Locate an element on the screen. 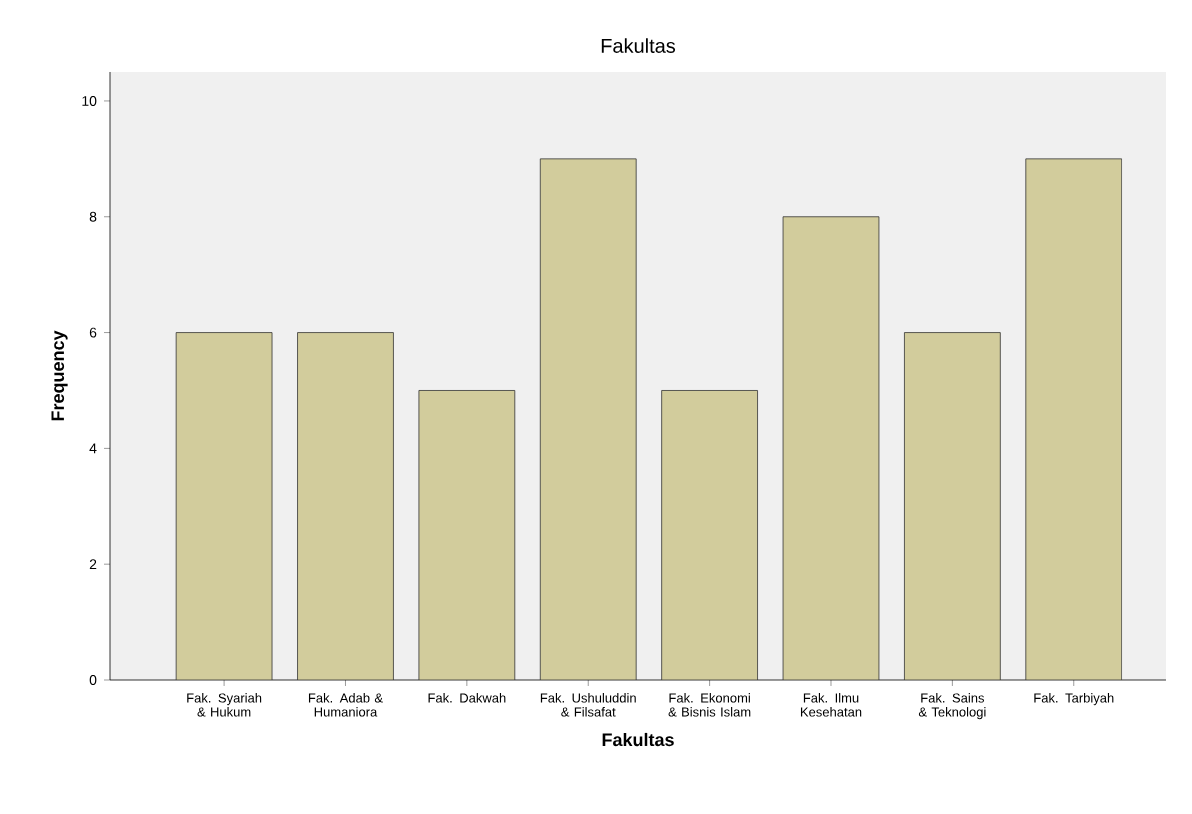 Image resolution: width=1192 pixels, height=814 pixels. chart-title: Fakultas is located at coordinates (638, 45).